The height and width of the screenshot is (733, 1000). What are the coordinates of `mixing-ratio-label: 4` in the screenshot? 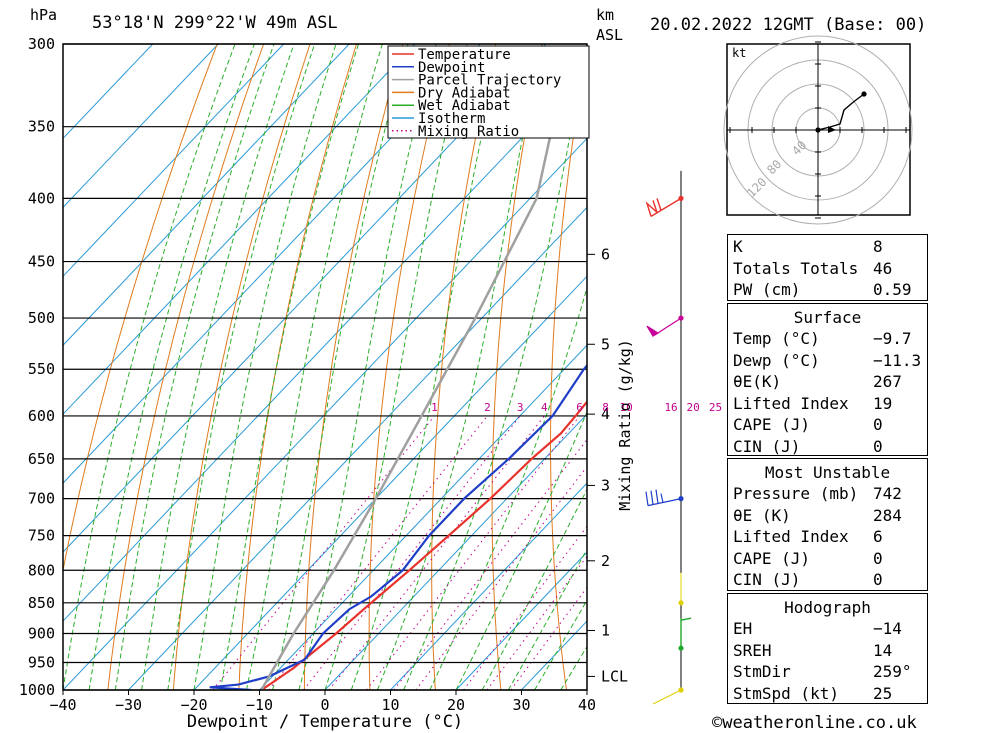 It's located at (544, 407).